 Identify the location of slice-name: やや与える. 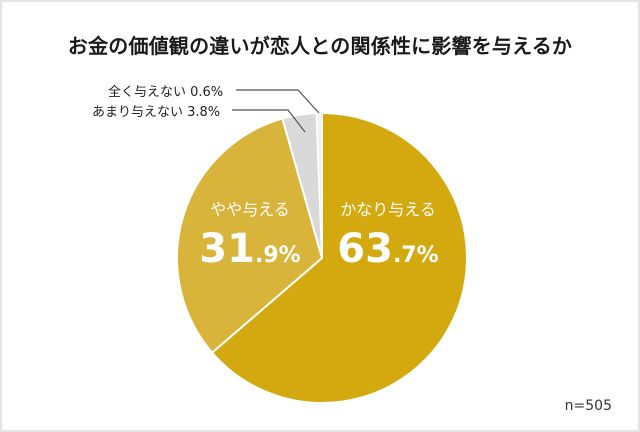
(250, 209).